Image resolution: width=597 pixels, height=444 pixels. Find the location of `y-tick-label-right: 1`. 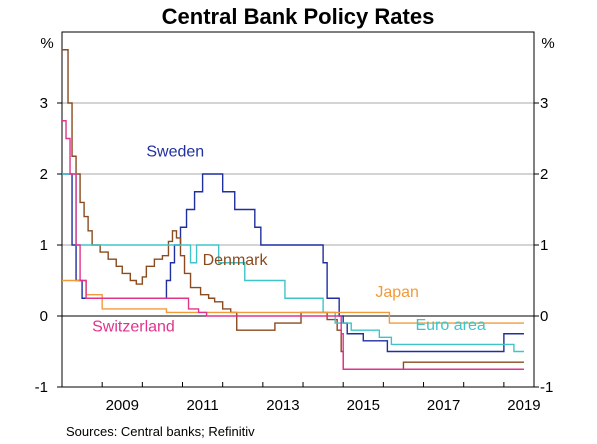

y-tick-label-right: 1 is located at coordinates (544, 245).